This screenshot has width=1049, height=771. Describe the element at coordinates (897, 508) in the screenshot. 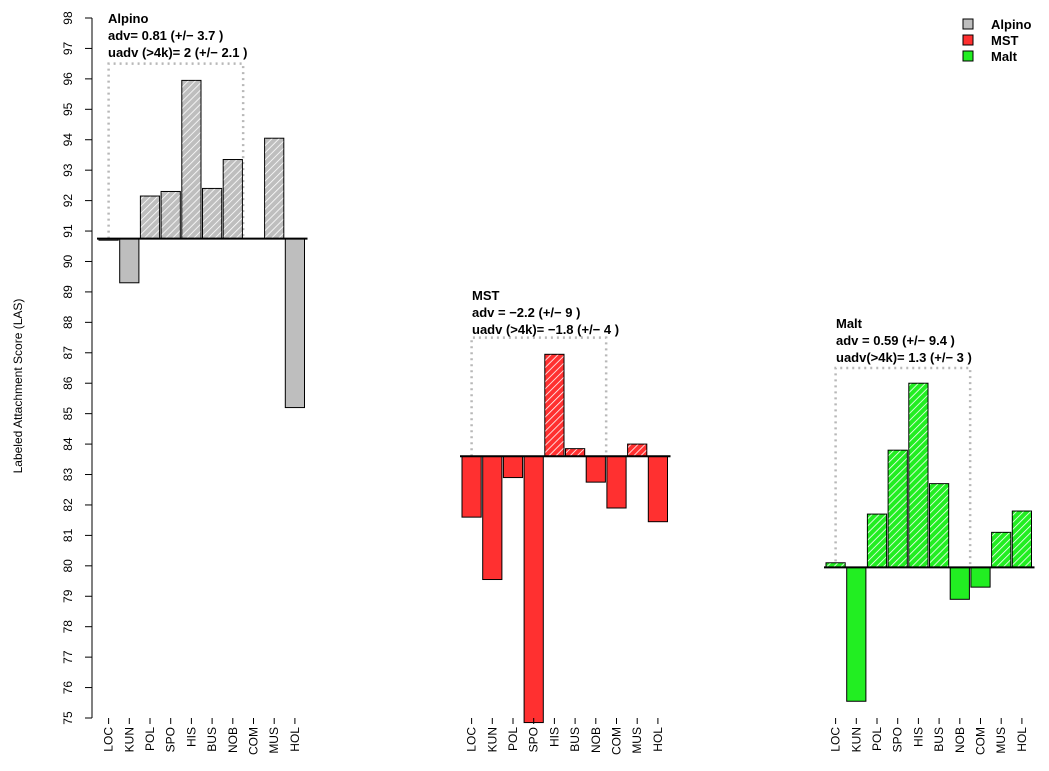

I see `bar-hatch-malt-spo` at that location.